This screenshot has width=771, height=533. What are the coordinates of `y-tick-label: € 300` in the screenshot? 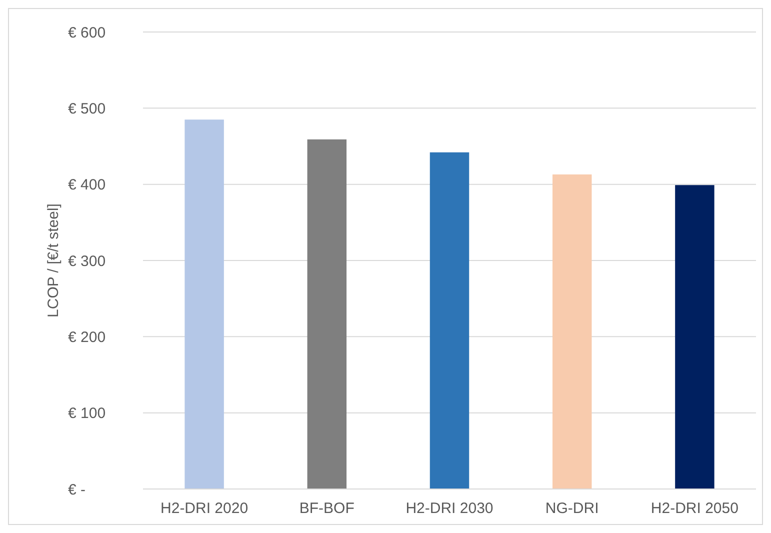 It's located at (87, 261).